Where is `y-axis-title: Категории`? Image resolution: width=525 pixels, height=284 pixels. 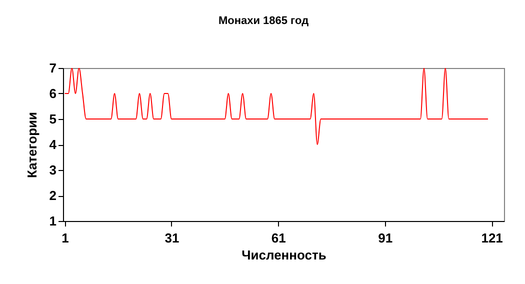
y-axis-title: Категории is located at coordinates (32, 145).